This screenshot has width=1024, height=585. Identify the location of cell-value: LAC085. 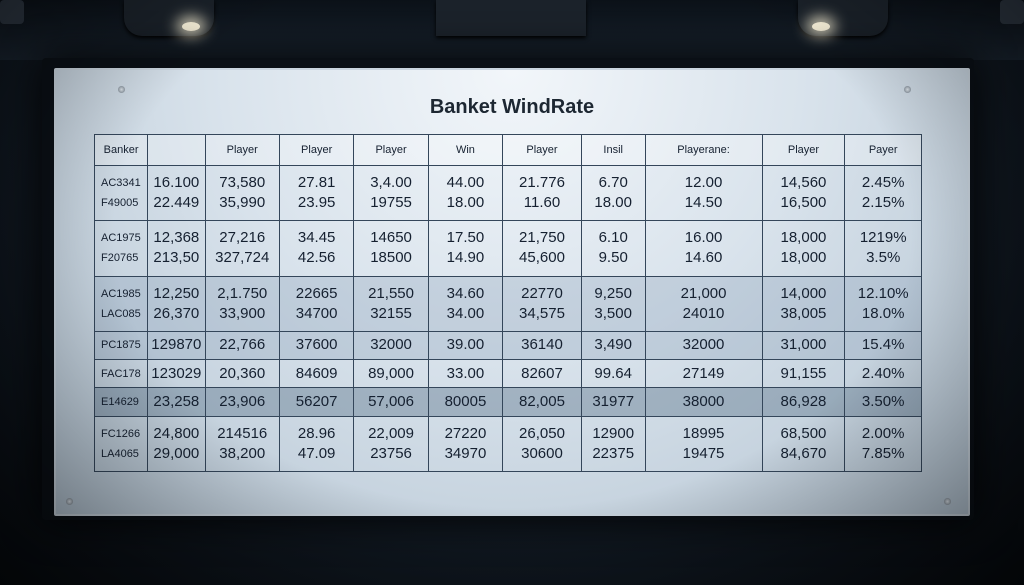
(121, 313).